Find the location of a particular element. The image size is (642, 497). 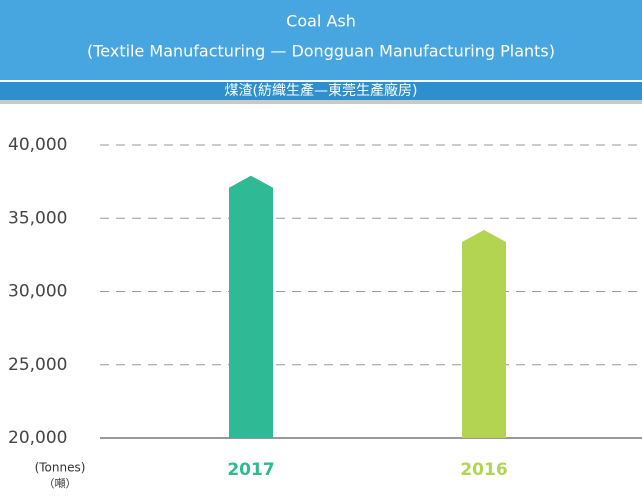

header-shadow is located at coordinates (321, 102).